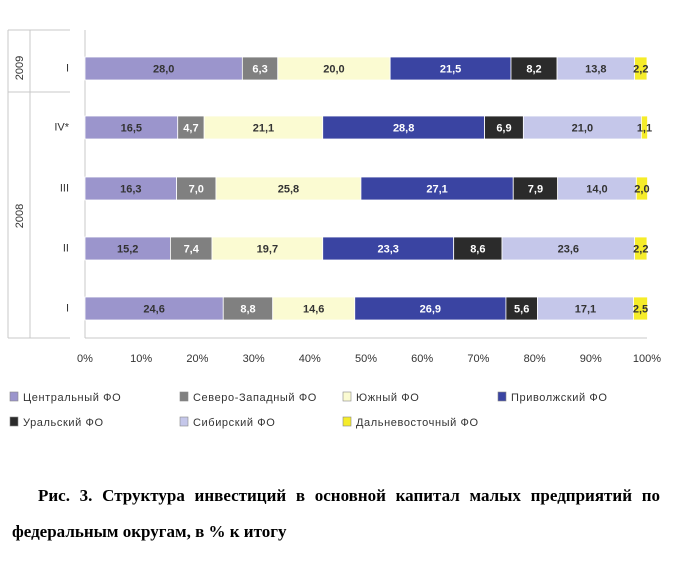 The image size is (682, 561). I want to click on group-label: 2008, so click(20, 216).